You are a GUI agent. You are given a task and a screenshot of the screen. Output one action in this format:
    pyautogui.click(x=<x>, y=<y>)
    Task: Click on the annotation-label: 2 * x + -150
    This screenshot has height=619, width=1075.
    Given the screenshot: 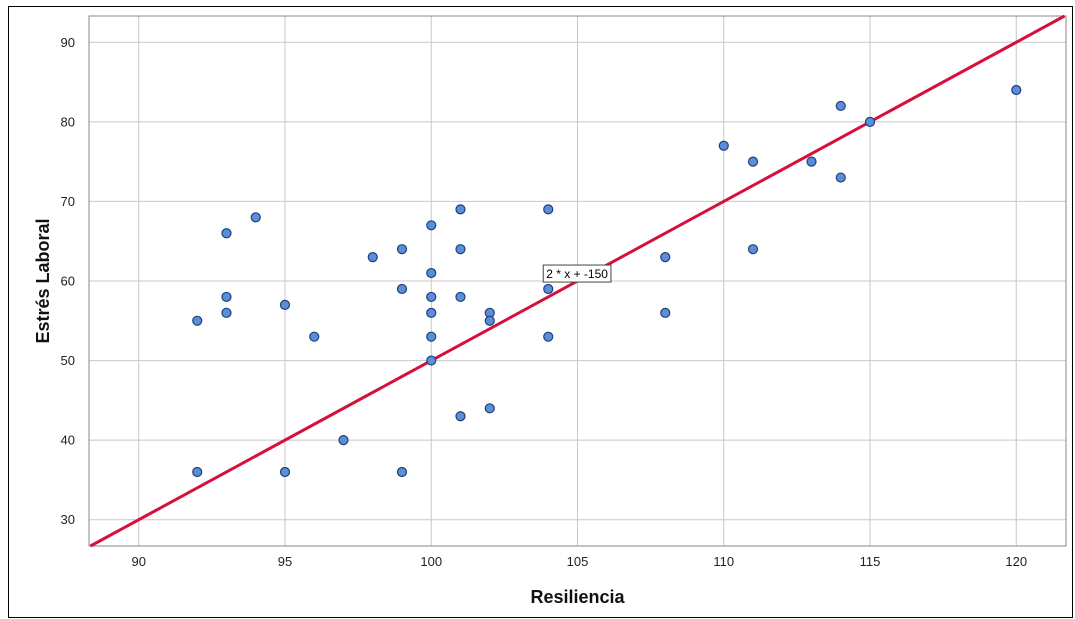 What is the action you would take?
    pyautogui.click(x=577, y=274)
    